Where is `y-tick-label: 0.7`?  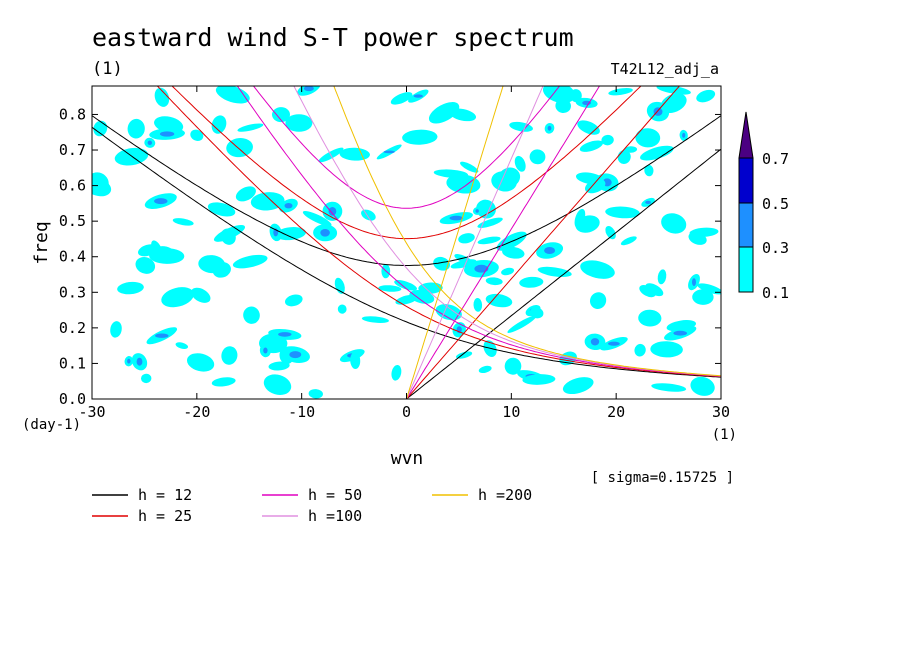 y-tick-label: 0.7 is located at coordinates (72, 150).